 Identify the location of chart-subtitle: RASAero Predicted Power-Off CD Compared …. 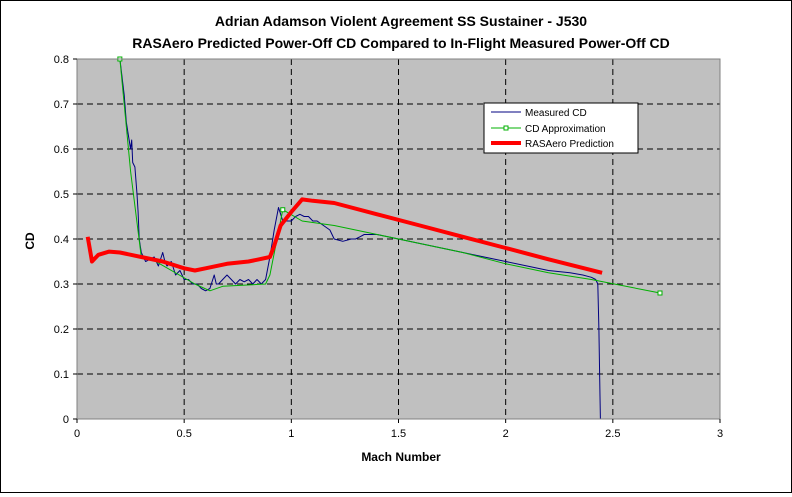
(401, 43).